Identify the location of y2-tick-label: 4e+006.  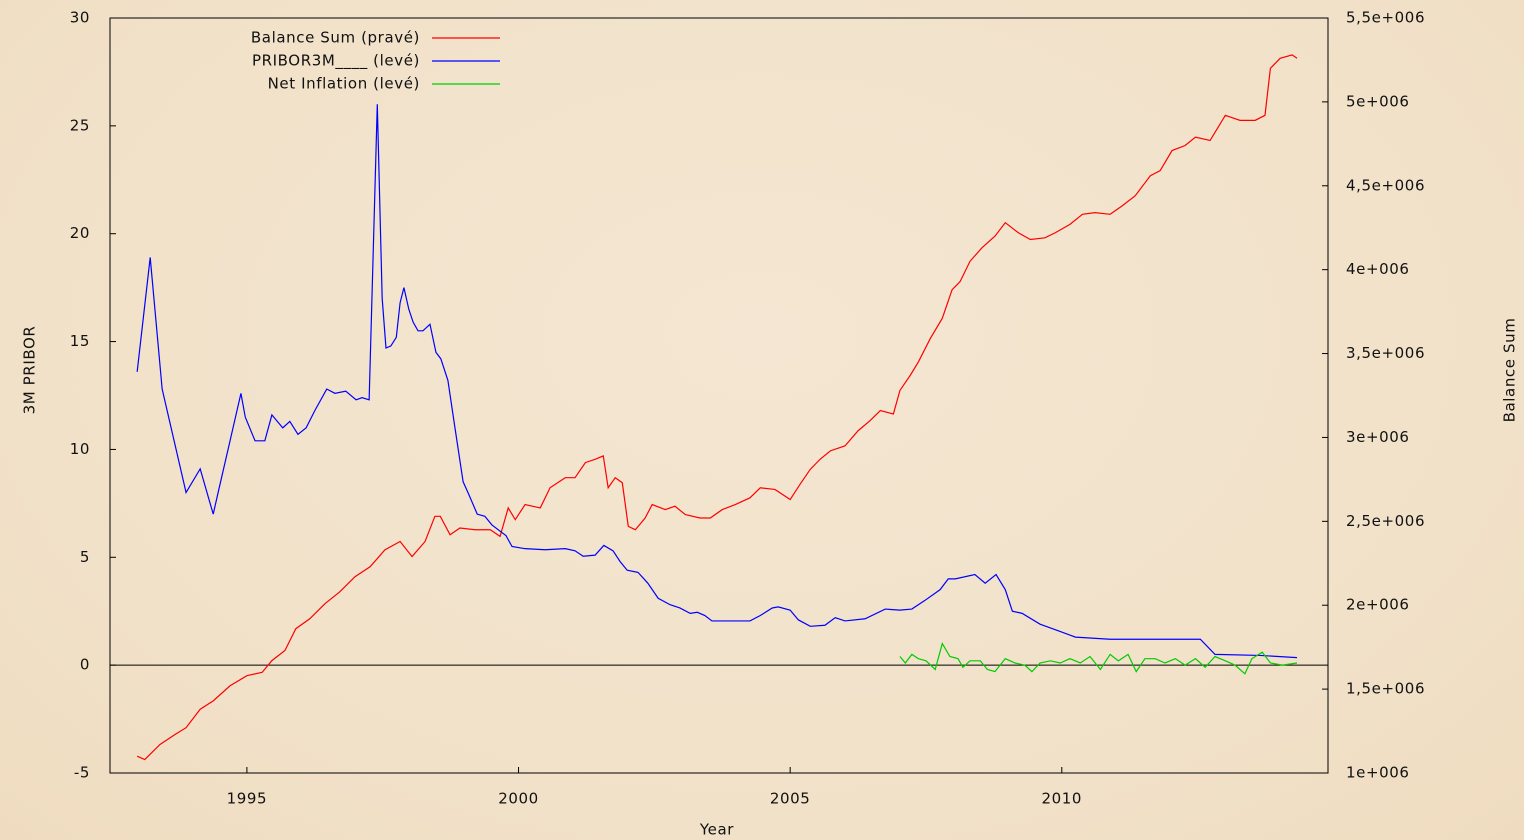
(1378, 269).